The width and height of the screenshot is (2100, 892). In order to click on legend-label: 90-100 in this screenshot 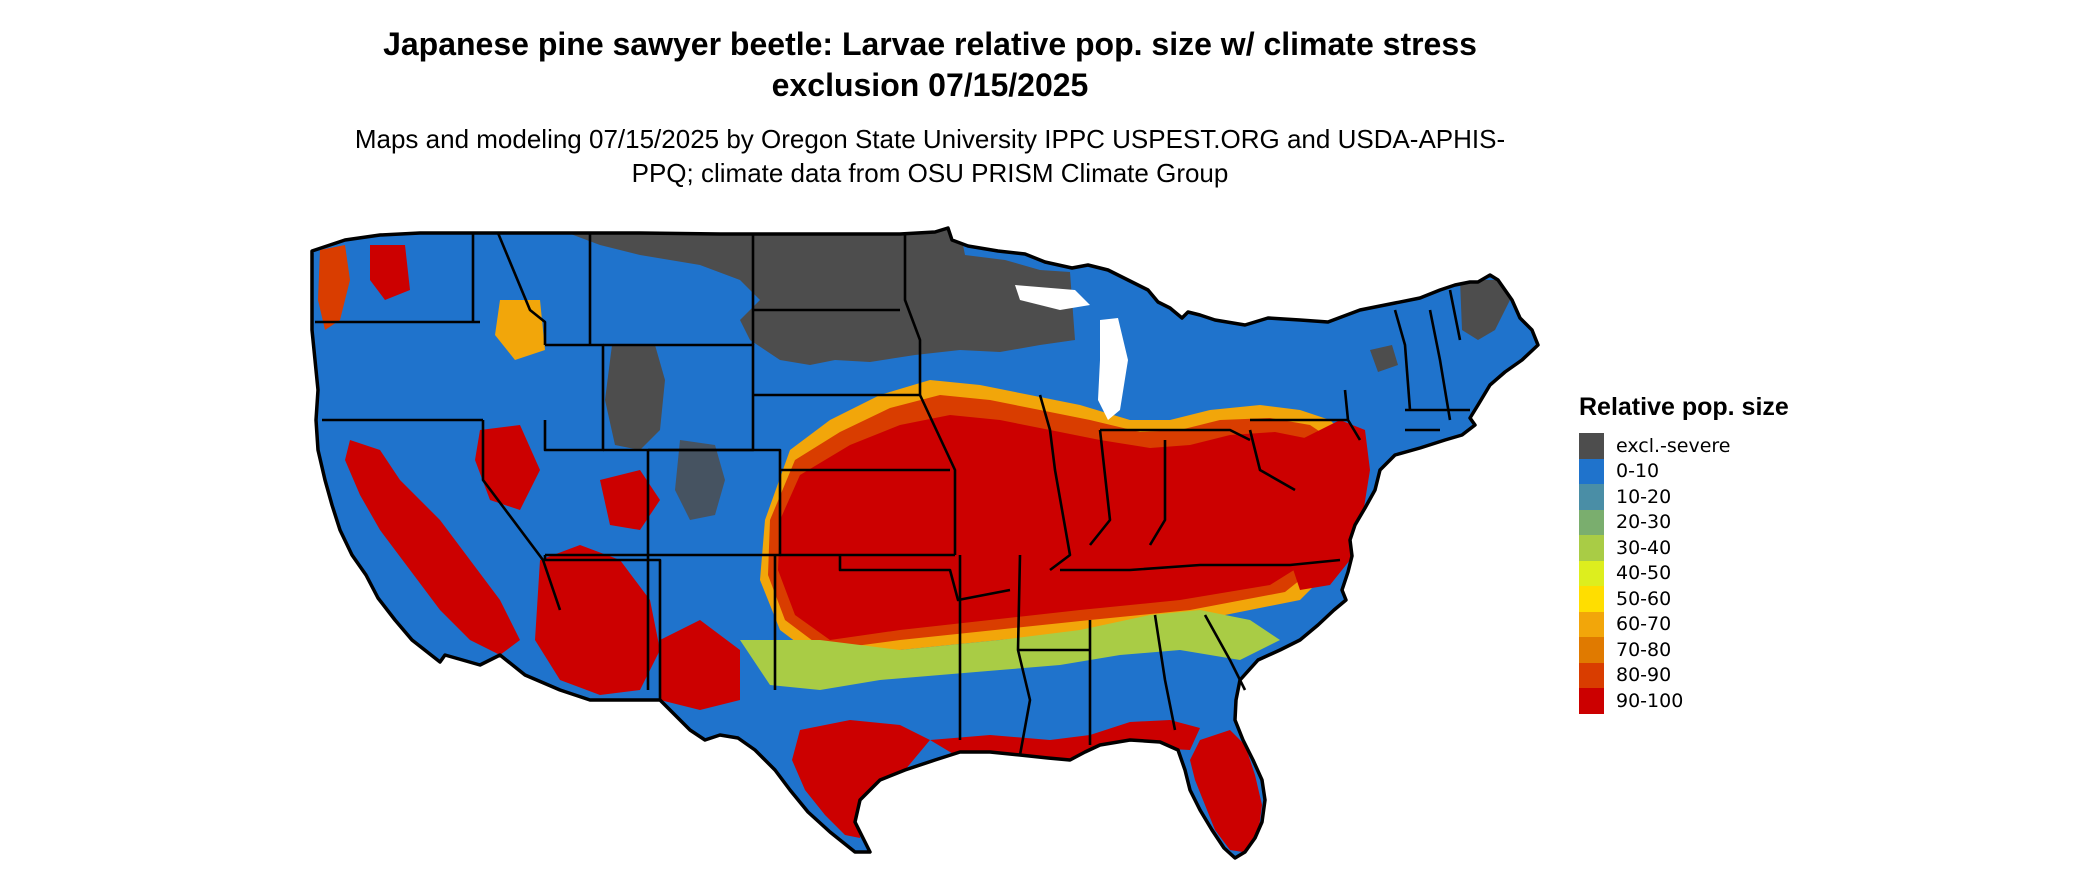, I will do `click(1650, 700)`.